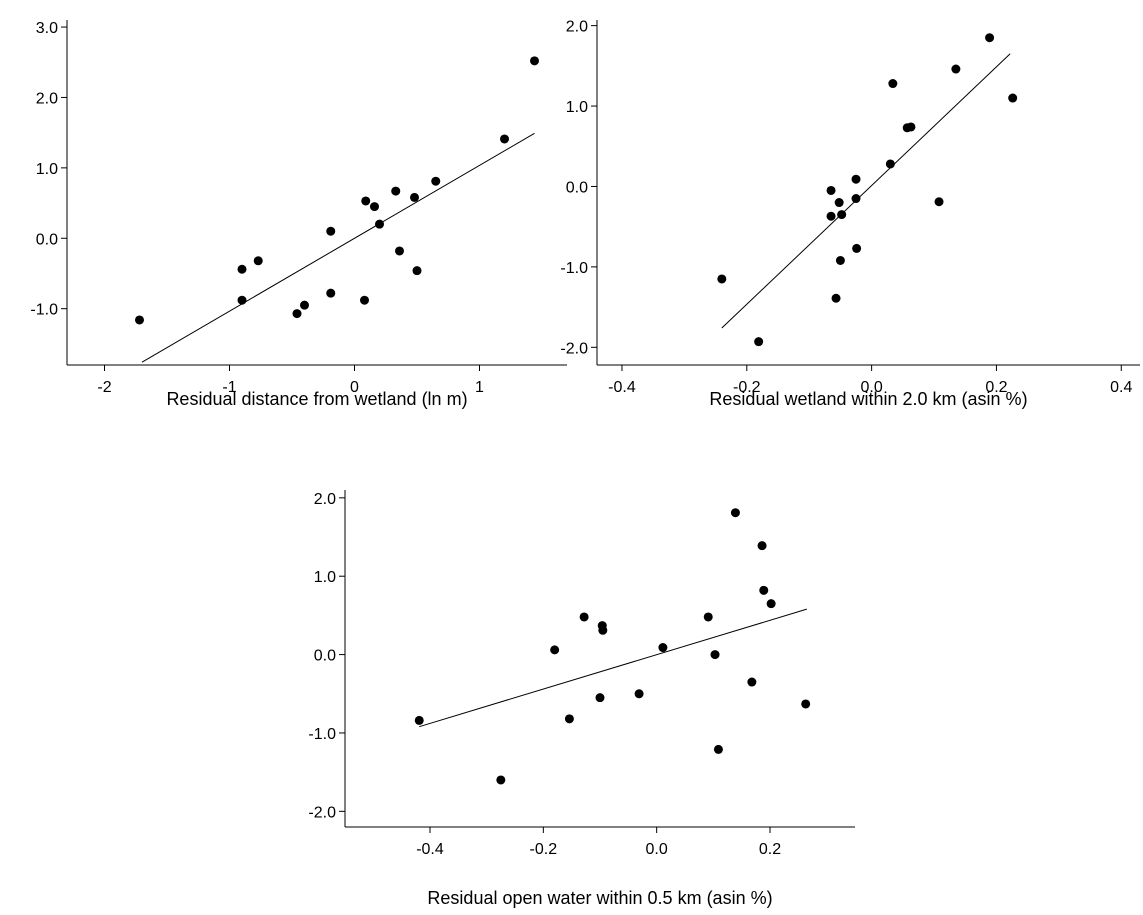 The width and height of the screenshot is (1143, 915). Describe the element at coordinates (868, 399) in the screenshot. I see `x-axis-title: Residual wetland within 2.0 km (asin %)` at that location.